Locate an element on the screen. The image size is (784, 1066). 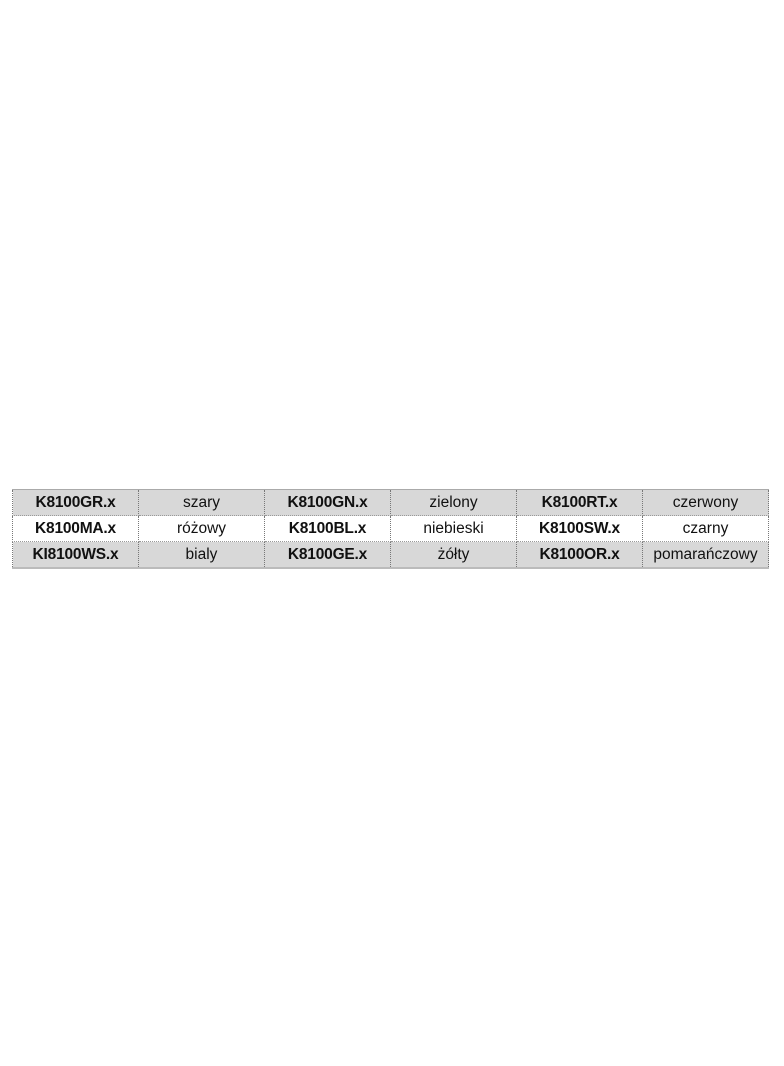
color-name: szary is located at coordinates (201, 502).